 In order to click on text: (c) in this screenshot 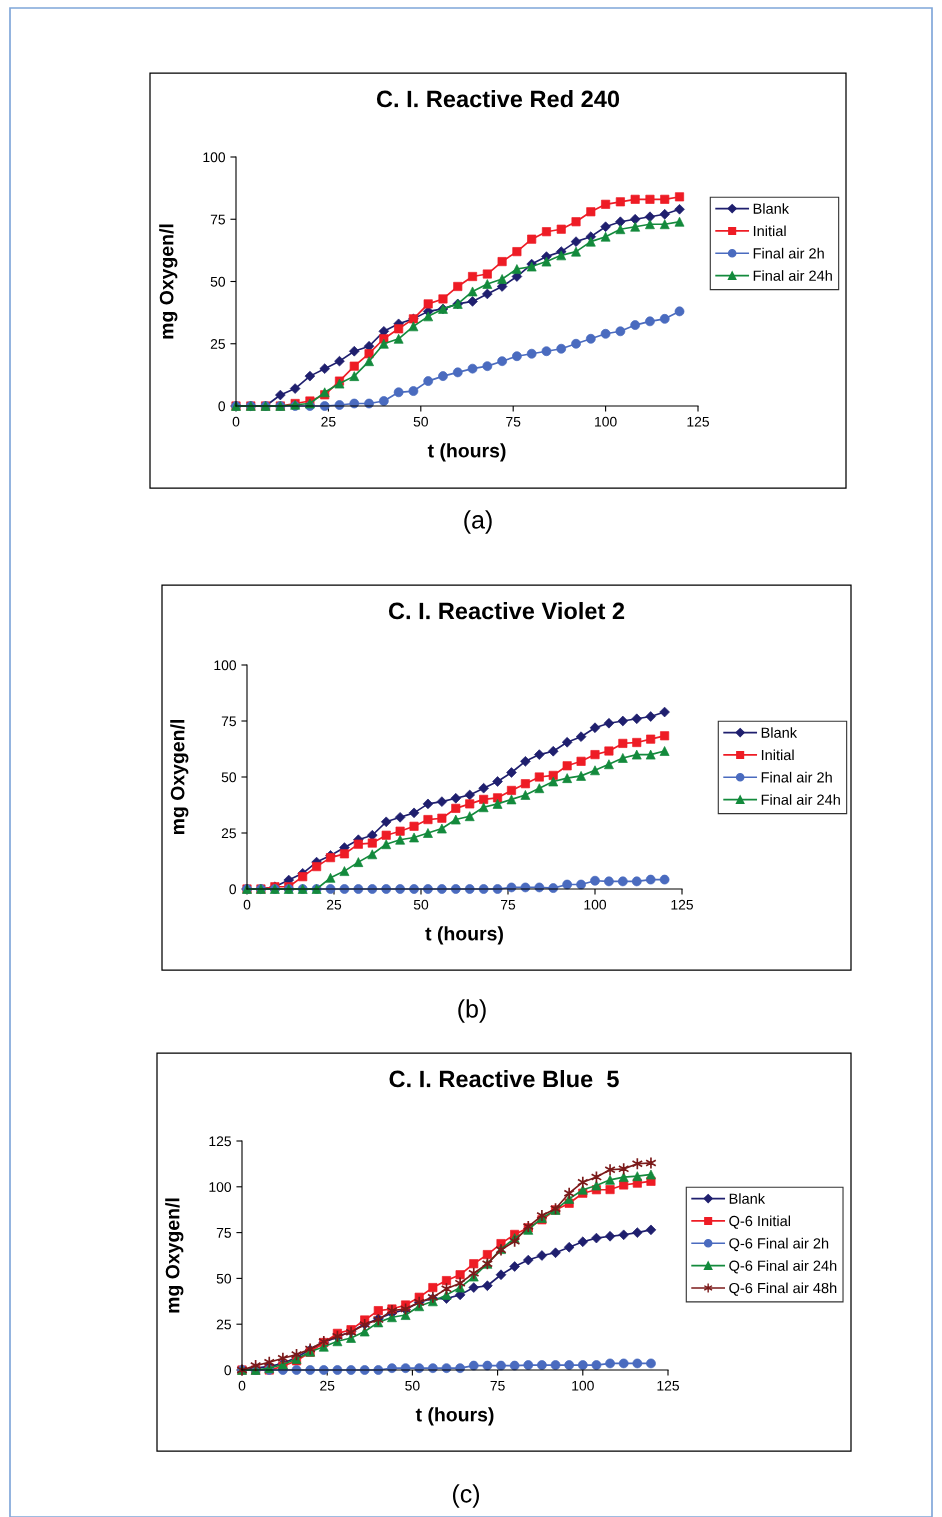, I will do `click(466, 1496)`.